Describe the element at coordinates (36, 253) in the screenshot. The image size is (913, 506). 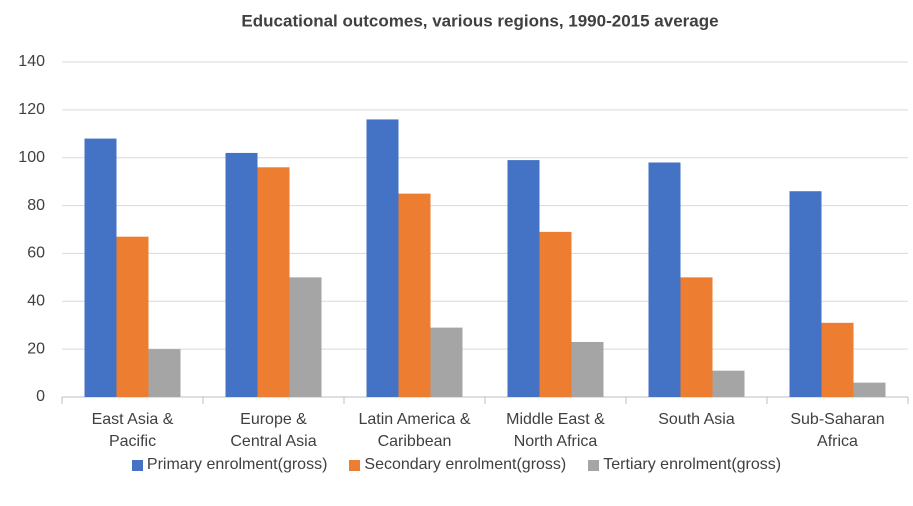
I see `y-tick-label: 60` at that location.